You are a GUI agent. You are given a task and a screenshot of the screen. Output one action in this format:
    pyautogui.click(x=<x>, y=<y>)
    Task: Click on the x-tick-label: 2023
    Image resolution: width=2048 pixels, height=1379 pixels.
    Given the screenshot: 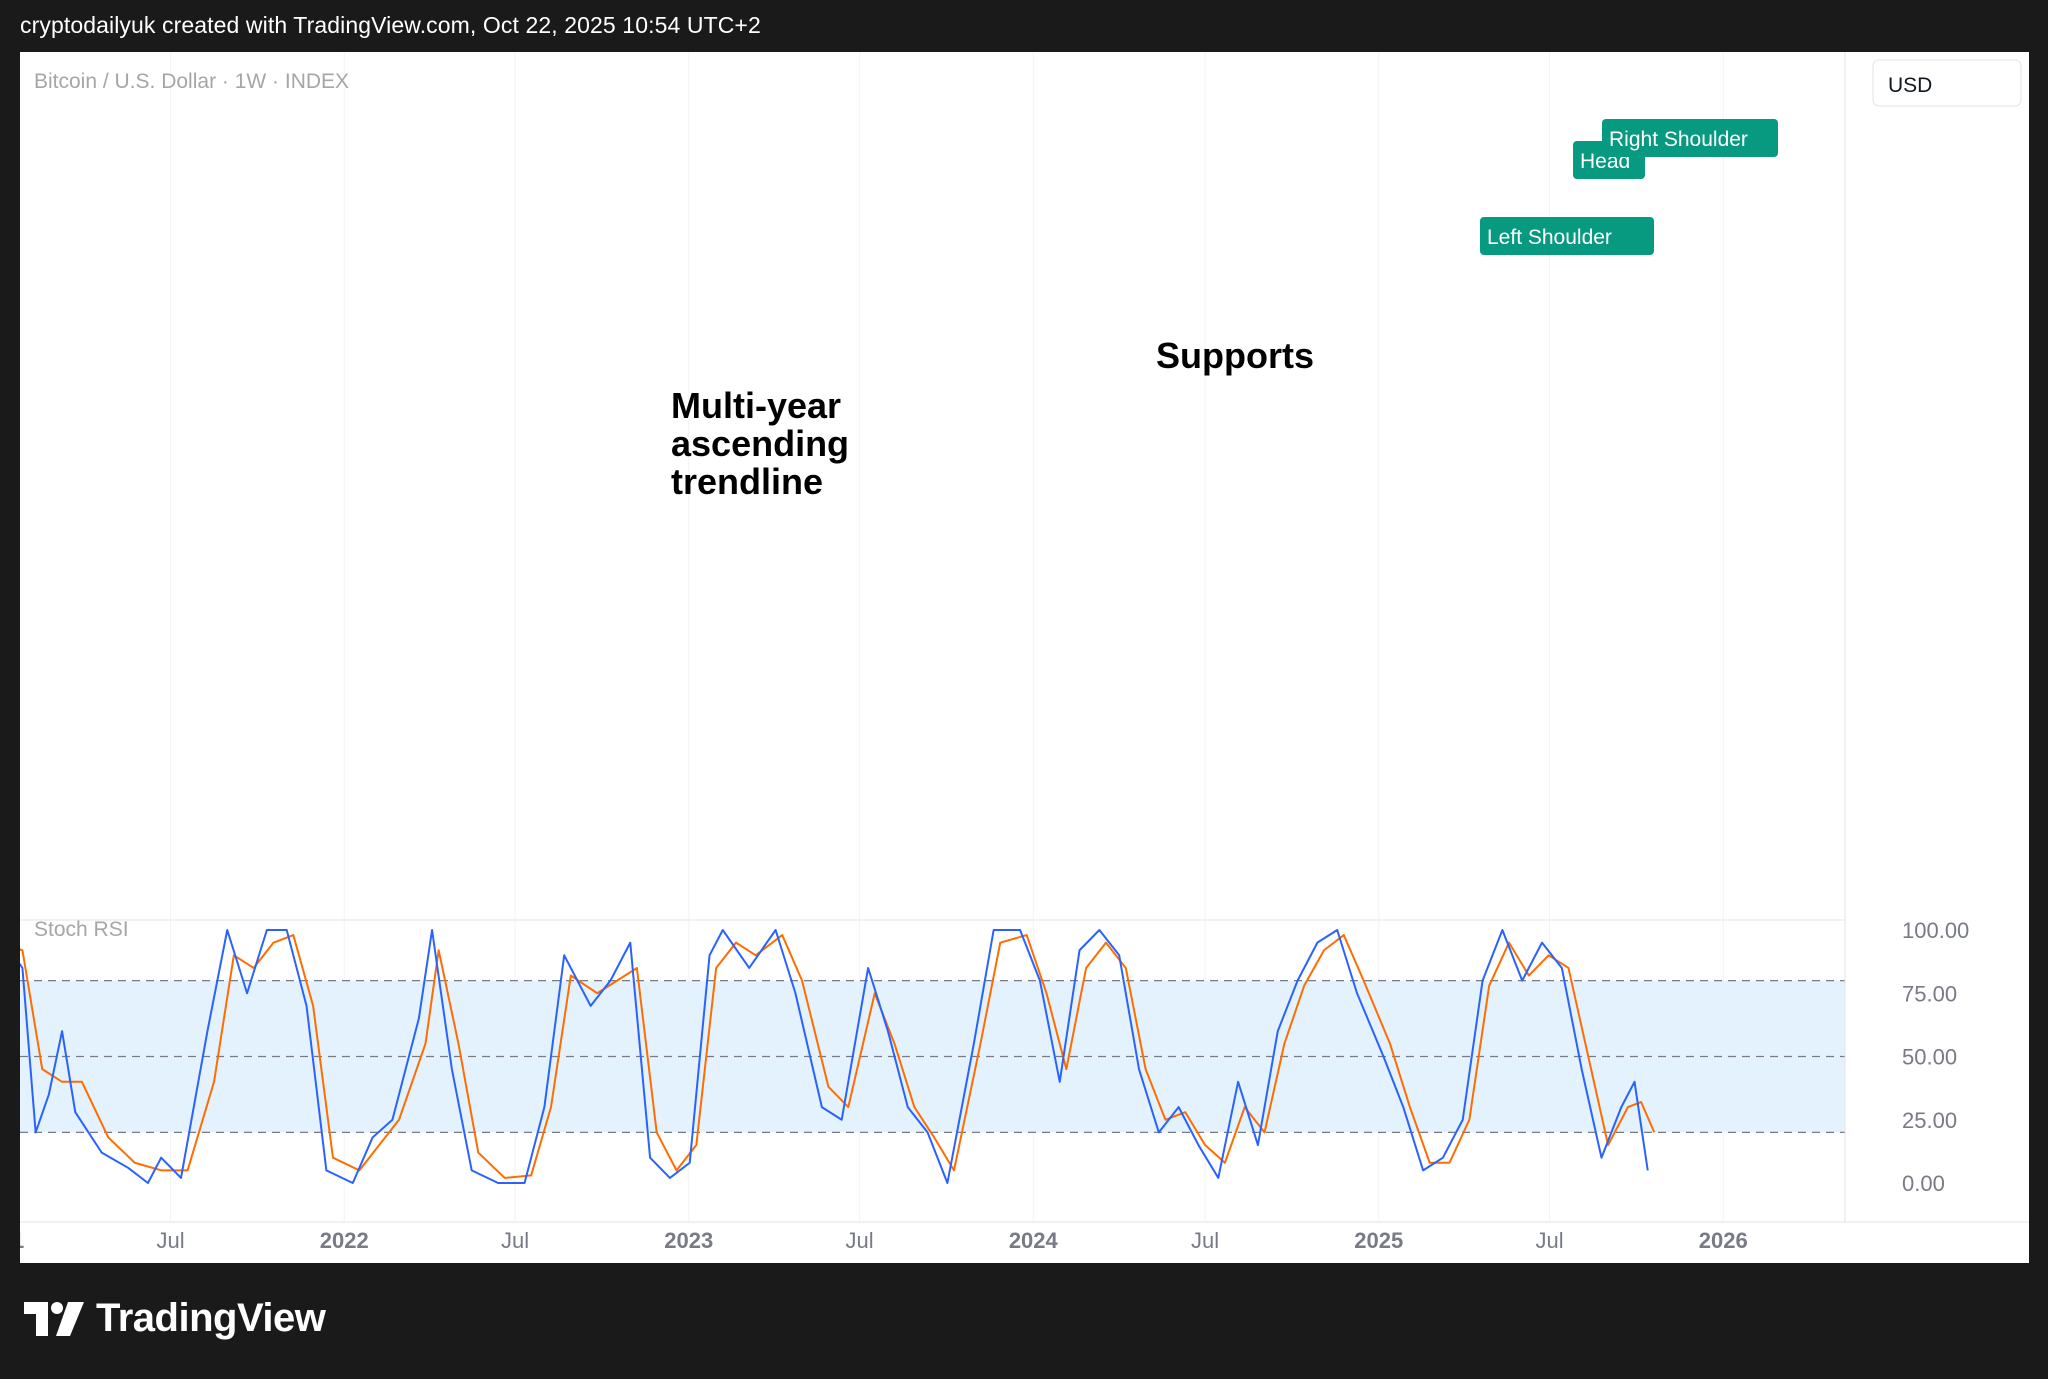 What is the action you would take?
    pyautogui.click(x=688, y=1240)
    